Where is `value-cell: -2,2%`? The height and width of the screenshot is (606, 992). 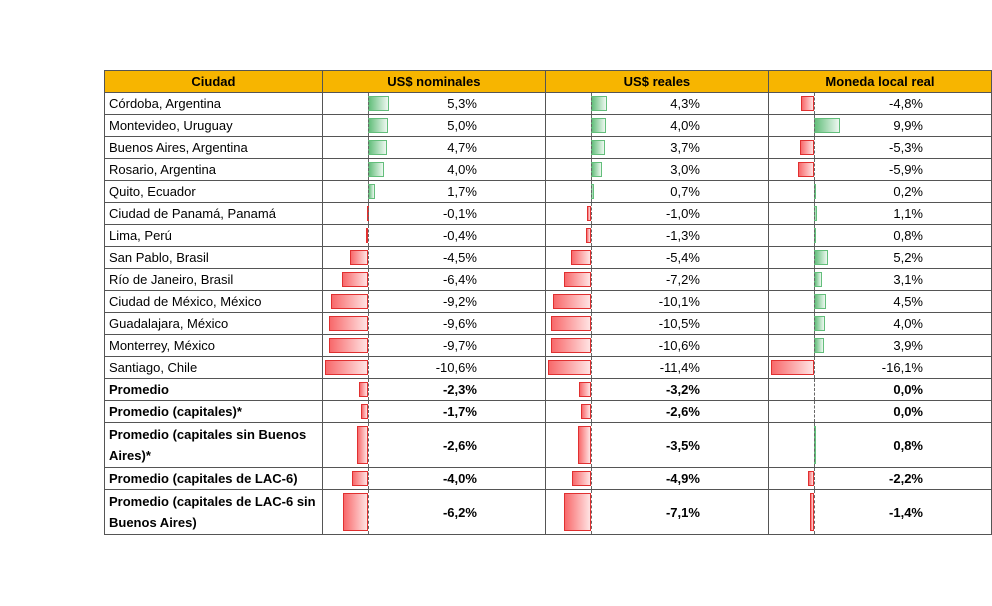 value-cell: -2,2% is located at coordinates (879, 478).